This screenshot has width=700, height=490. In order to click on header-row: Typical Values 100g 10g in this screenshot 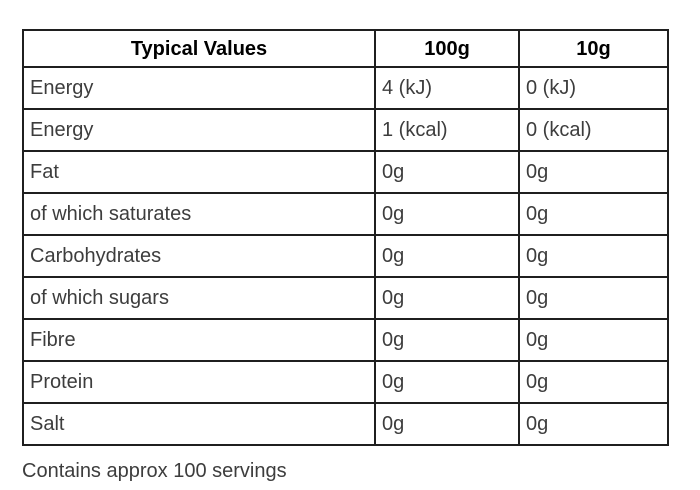, I will do `click(345, 48)`.